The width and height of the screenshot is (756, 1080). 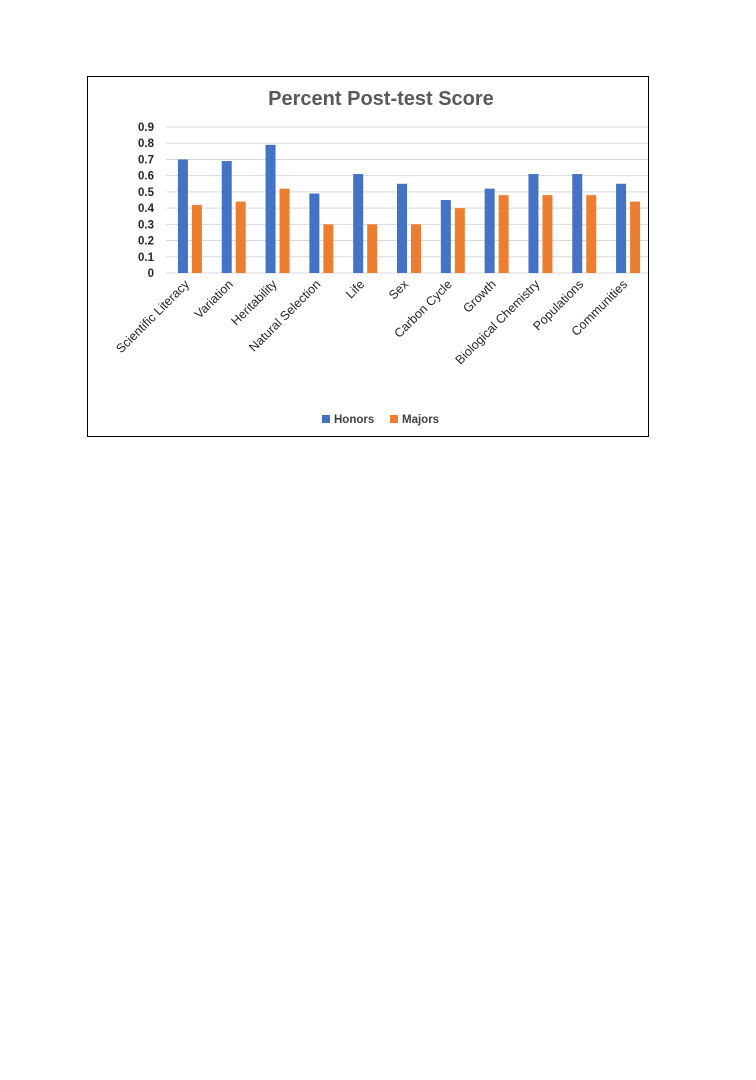 What do you see at coordinates (380, 420) in the screenshot?
I see `legend: Honors Majors` at bounding box center [380, 420].